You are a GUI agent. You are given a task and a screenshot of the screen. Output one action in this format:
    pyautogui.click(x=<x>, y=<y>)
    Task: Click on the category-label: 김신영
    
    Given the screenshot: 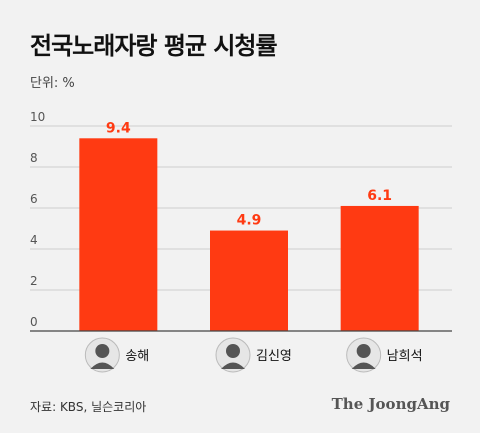 What is the action you would take?
    pyautogui.click(x=274, y=356)
    